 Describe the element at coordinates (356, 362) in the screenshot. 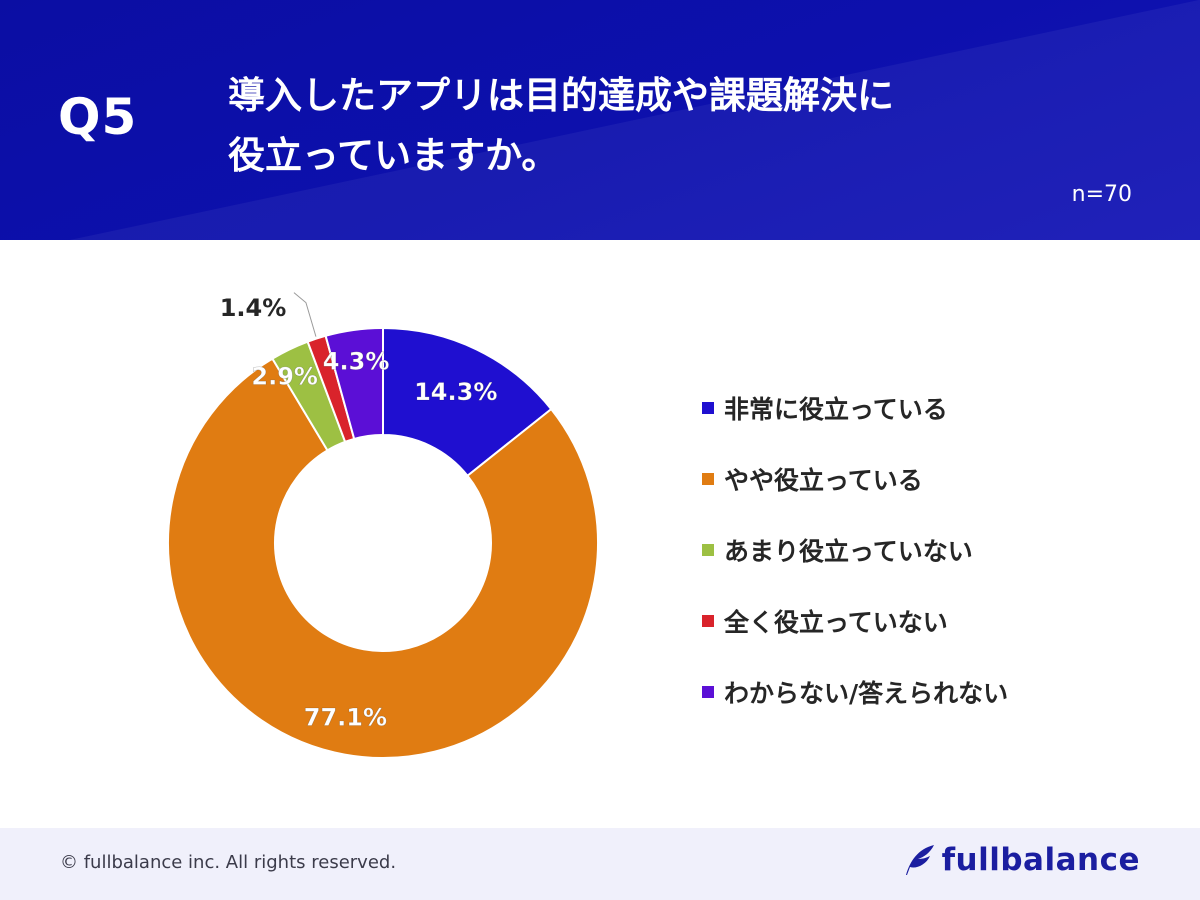

I see `slice-label-5: 4.3%` at that location.